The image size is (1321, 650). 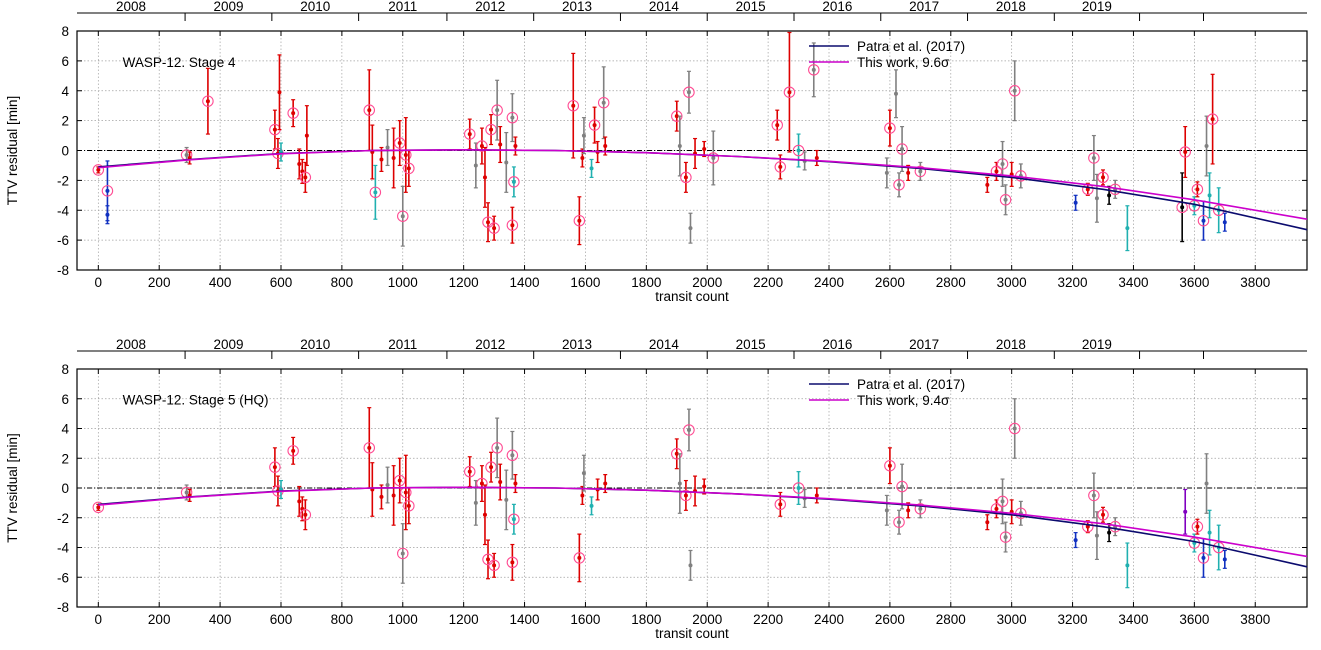 I want to click on x-tick-label: 0, so click(x=99, y=619).